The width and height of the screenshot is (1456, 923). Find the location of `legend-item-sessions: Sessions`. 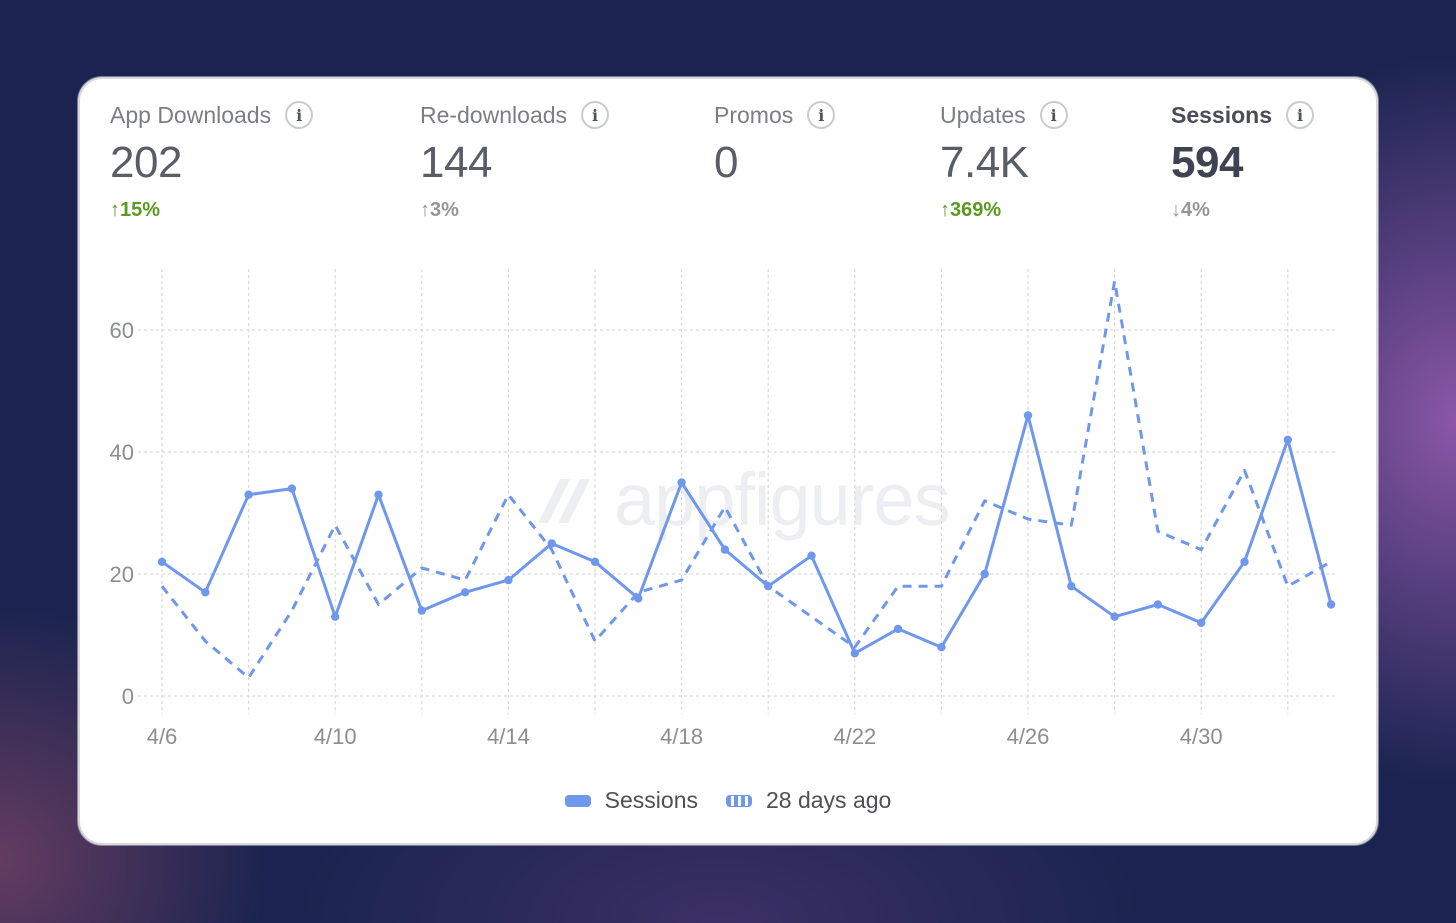

legend-item-sessions: Sessions is located at coordinates (631, 800).